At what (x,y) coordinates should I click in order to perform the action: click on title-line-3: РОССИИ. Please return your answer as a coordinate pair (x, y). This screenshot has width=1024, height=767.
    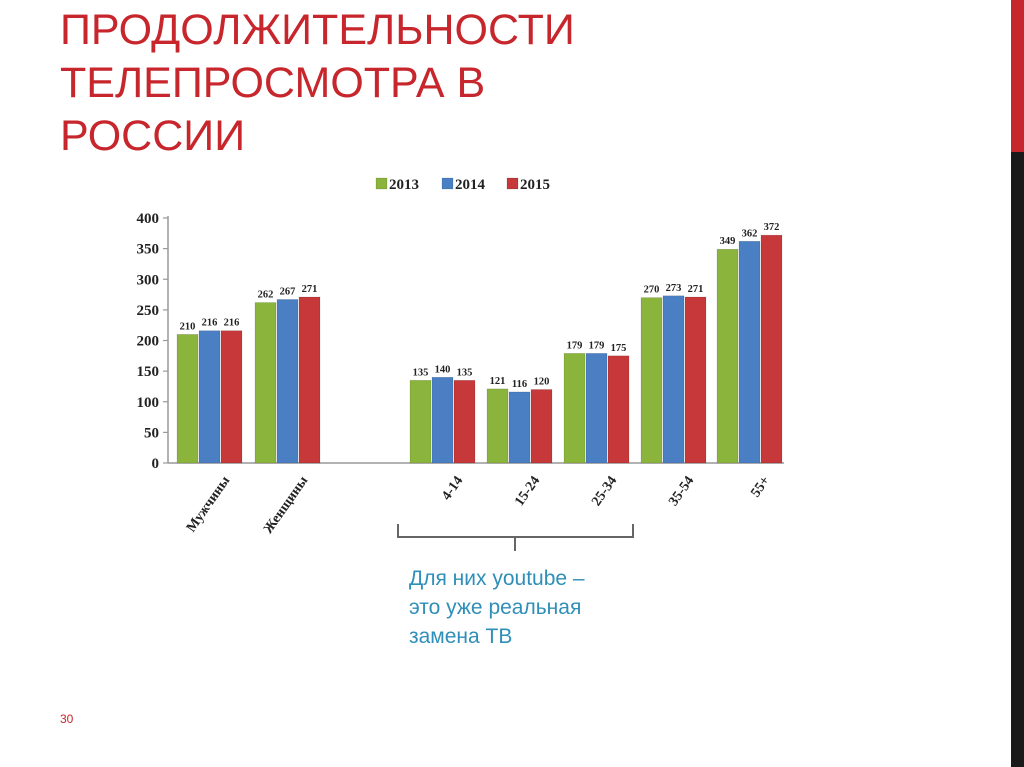
    Looking at the image, I should click on (153, 136).